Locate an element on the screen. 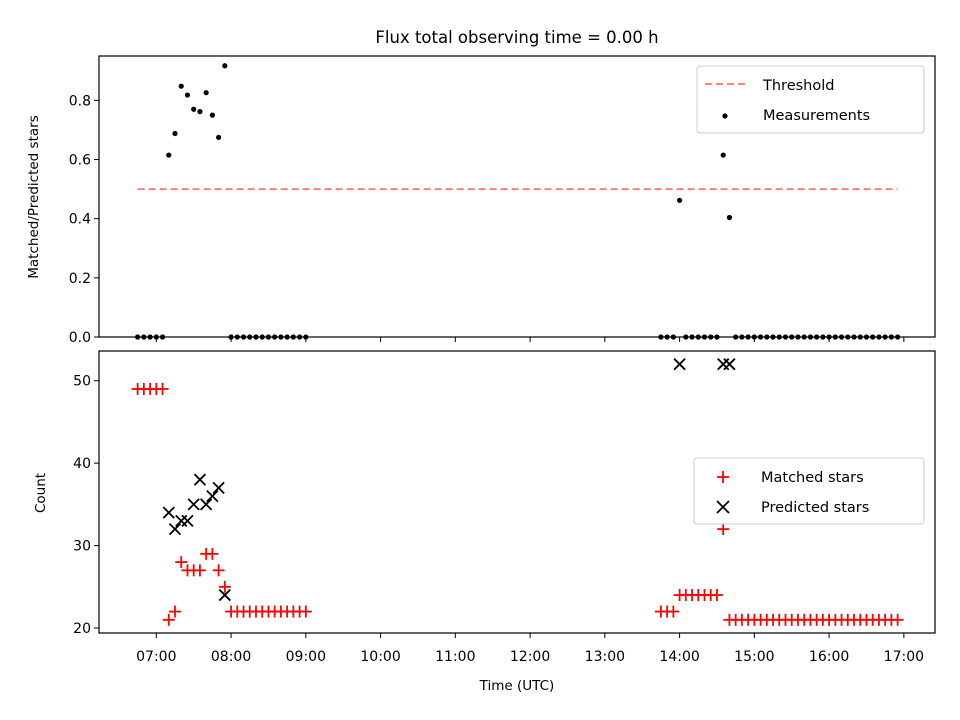  y-tick-label: 40 is located at coordinates (82, 464).